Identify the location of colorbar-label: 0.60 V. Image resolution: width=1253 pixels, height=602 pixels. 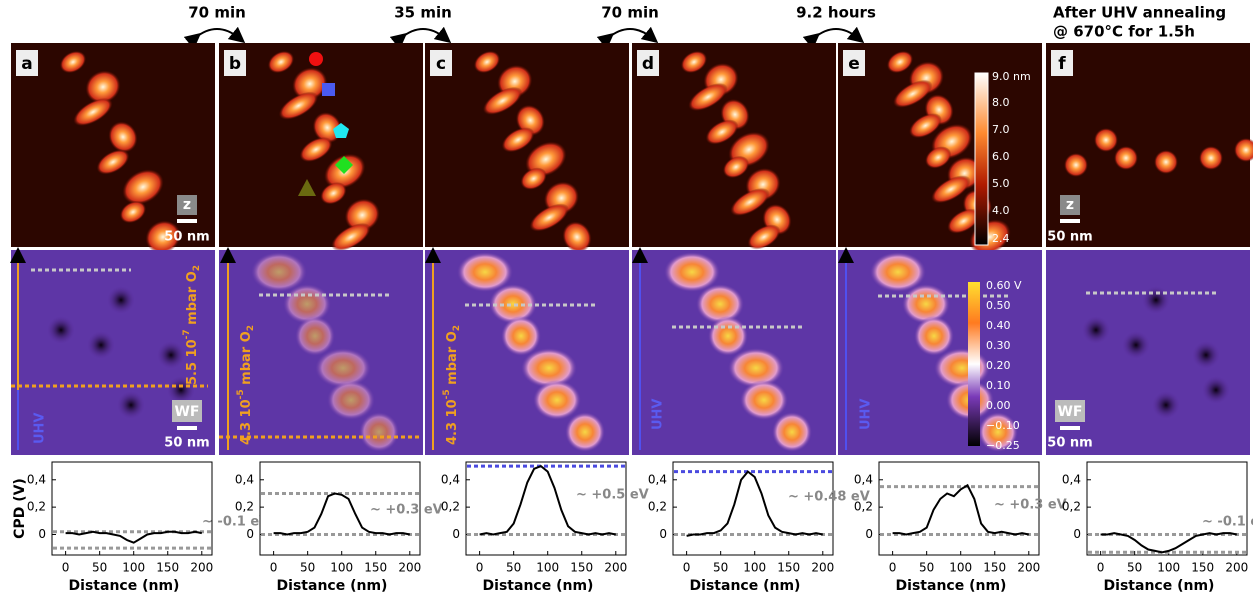
(1004, 285).